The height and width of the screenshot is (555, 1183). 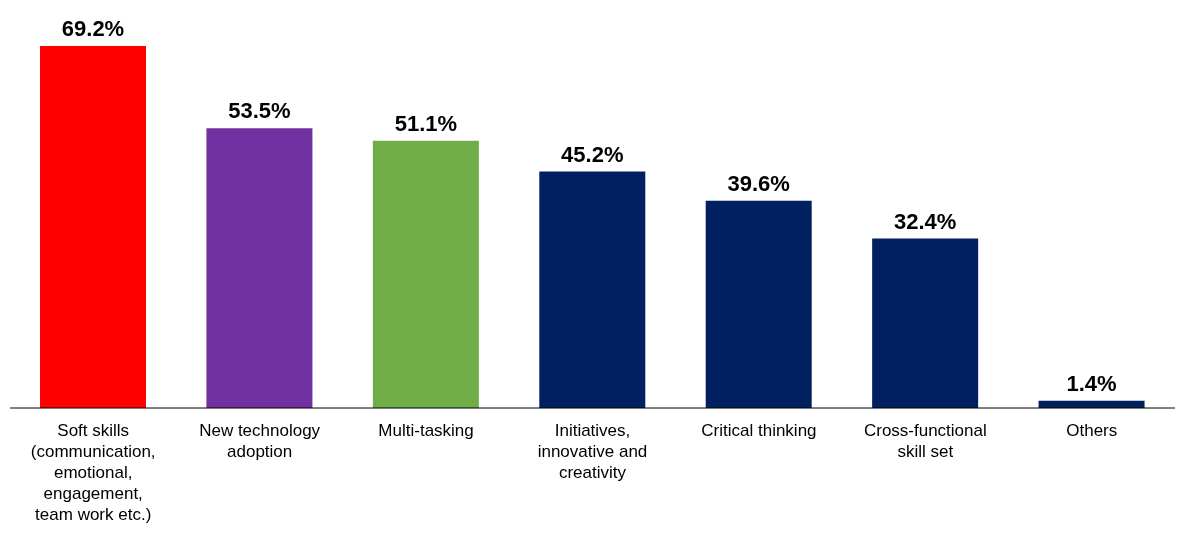 What do you see at coordinates (426, 430) in the screenshot?
I see `x-tick-label: Multi-tasking` at bounding box center [426, 430].